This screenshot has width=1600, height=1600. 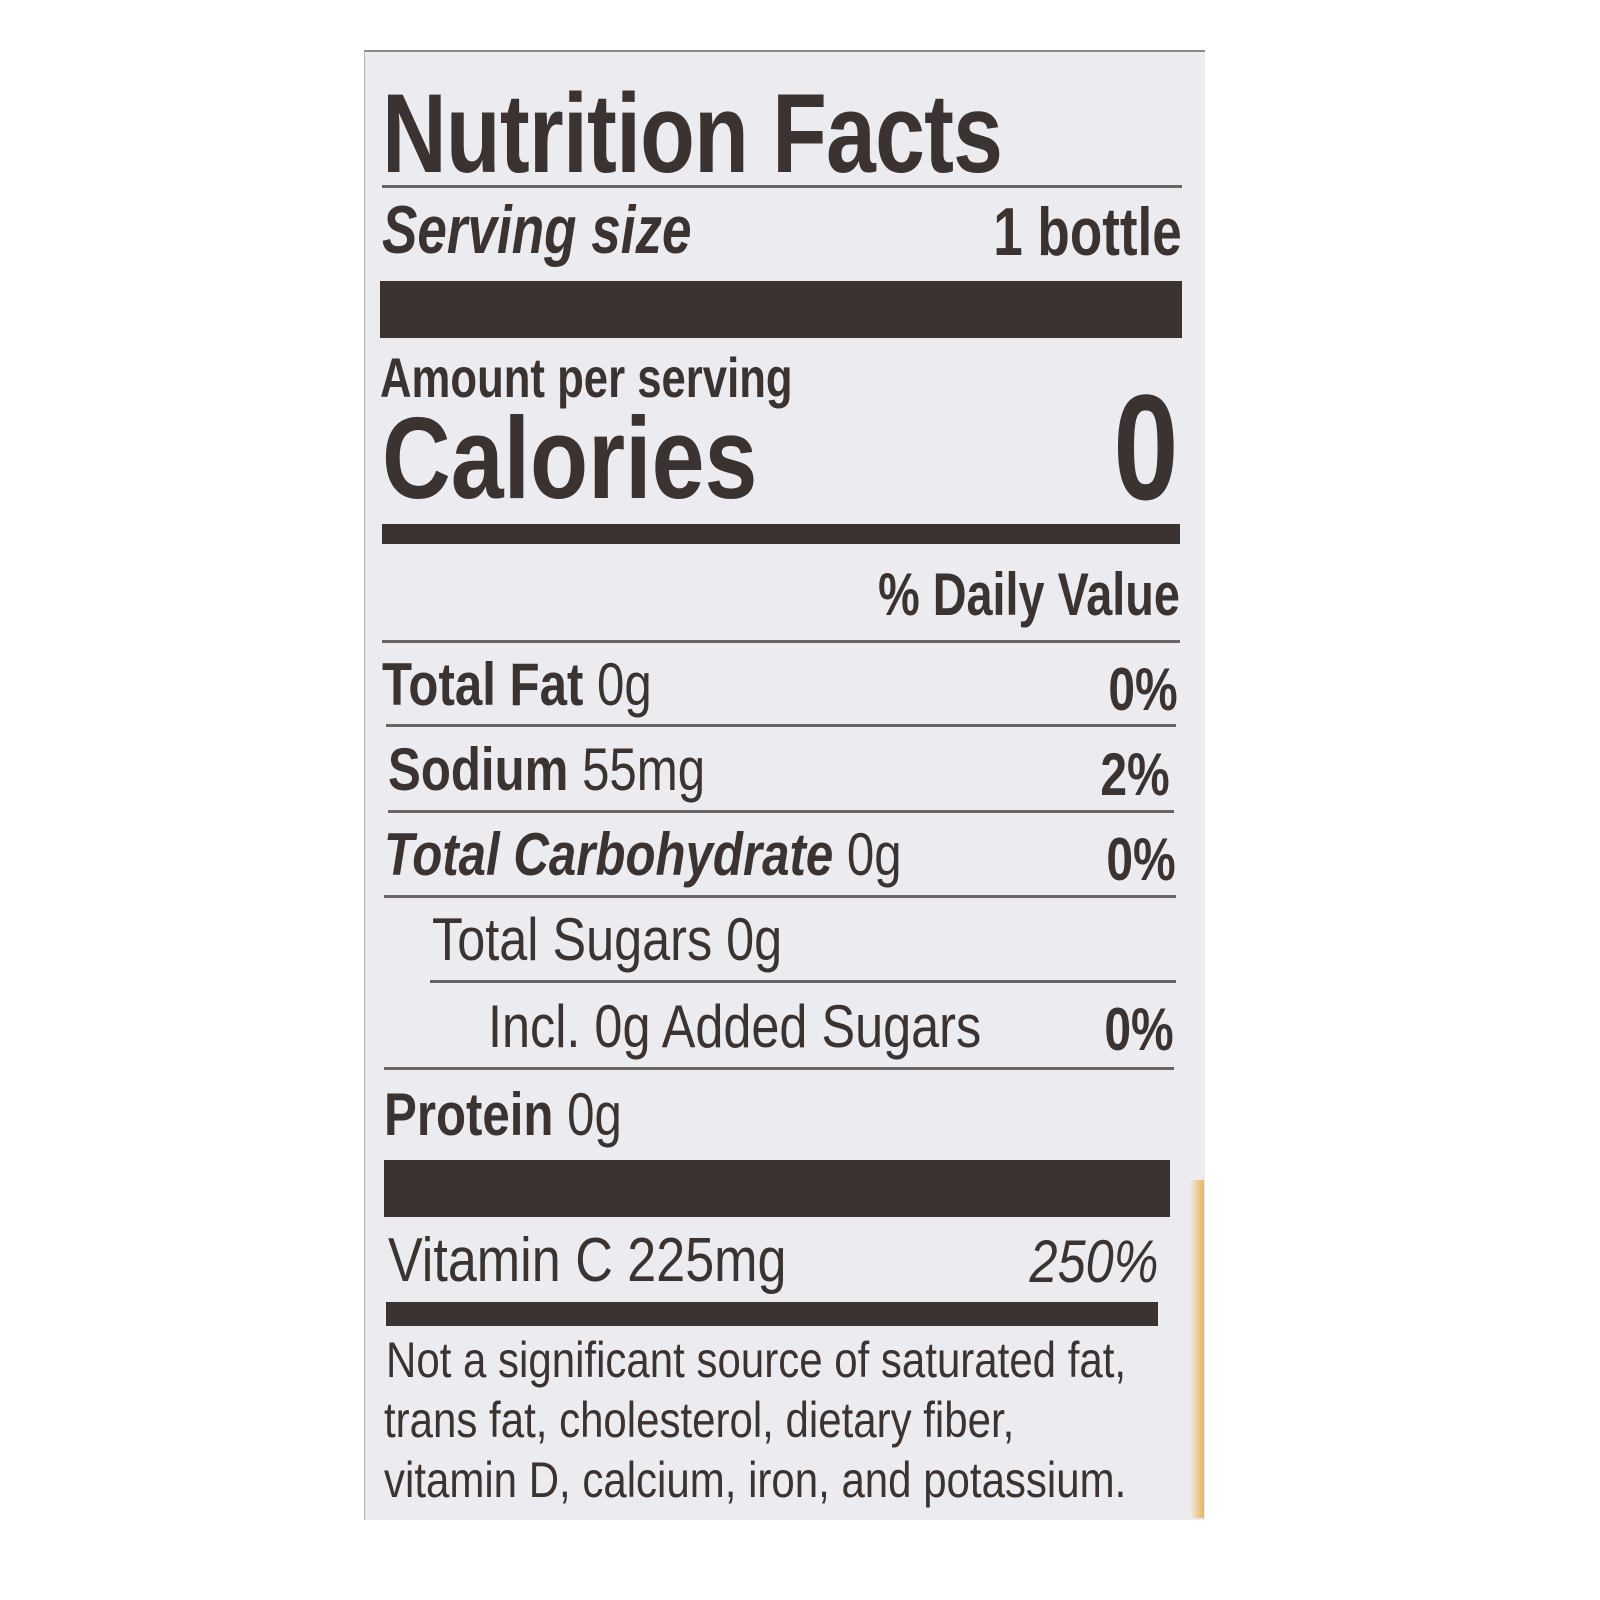 What do you see at coordinates (755, 1480) in the screenshot?
I see `footnote-line: vitamin D, calcium, iron, and potassium.` at bounding box center [755, 1480].